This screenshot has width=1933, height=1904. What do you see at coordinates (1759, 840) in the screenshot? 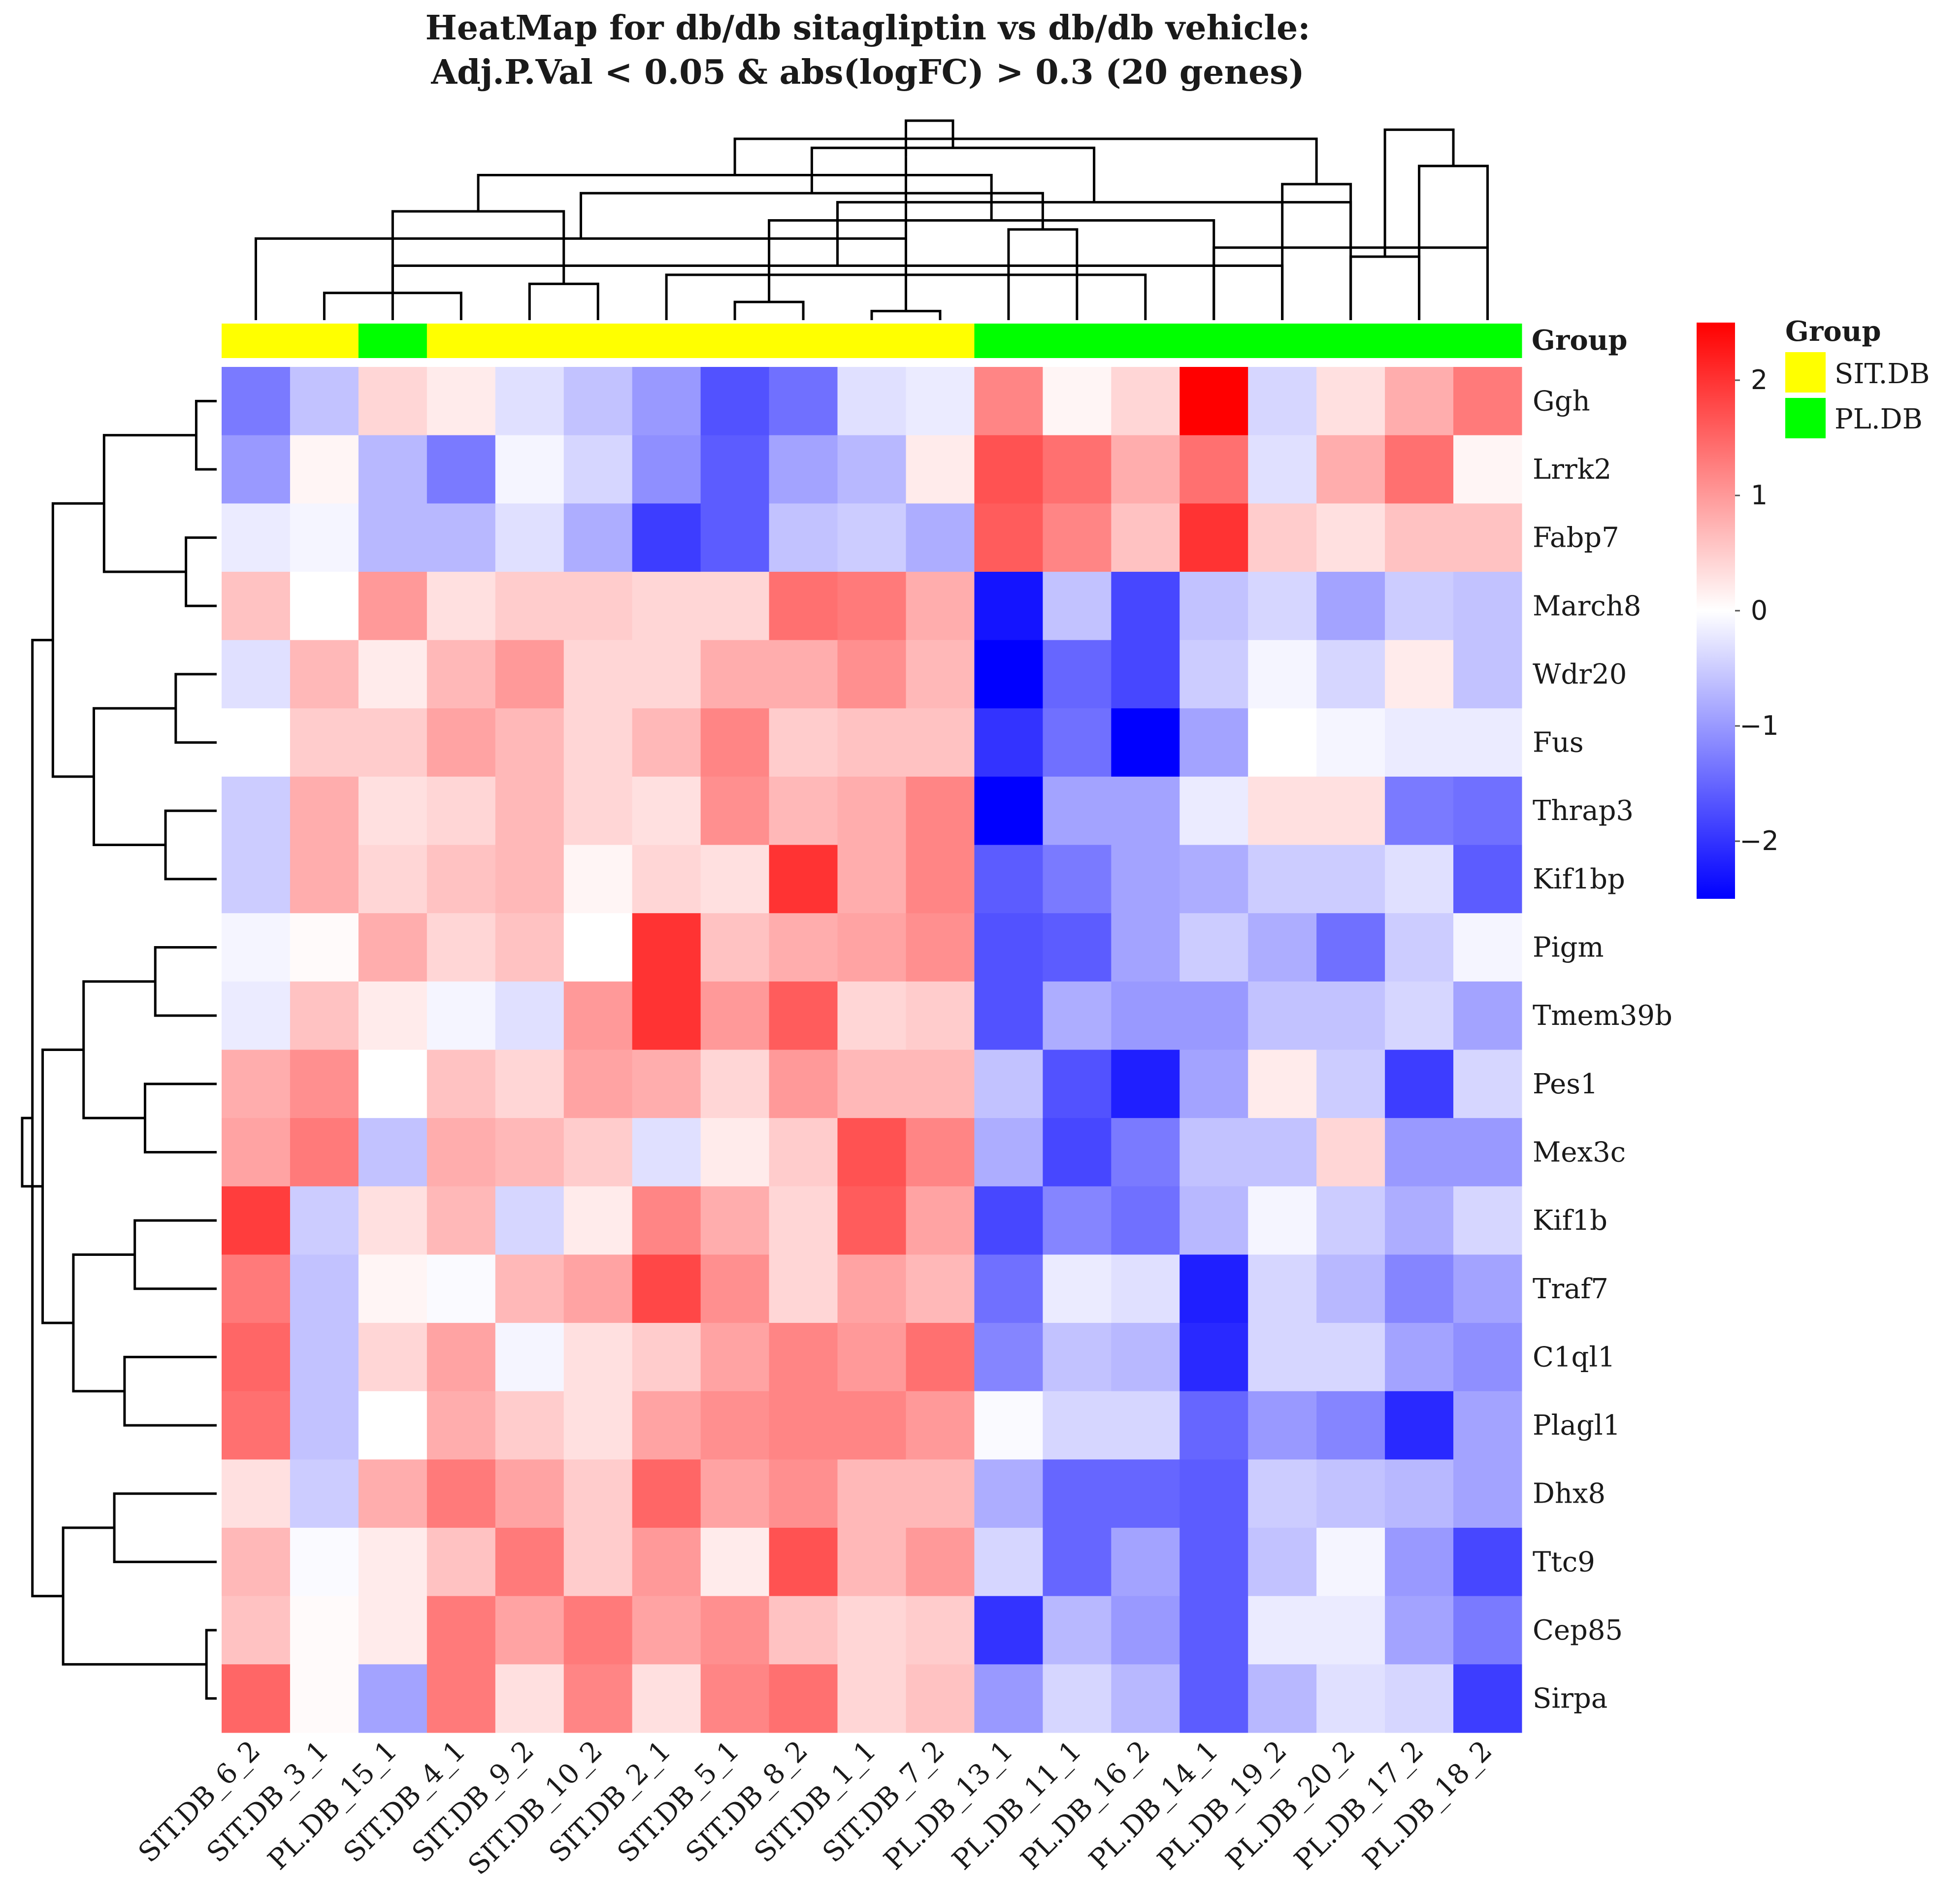
I see `color-scale-tick-label: −2` at bounding box center [1759, 840].